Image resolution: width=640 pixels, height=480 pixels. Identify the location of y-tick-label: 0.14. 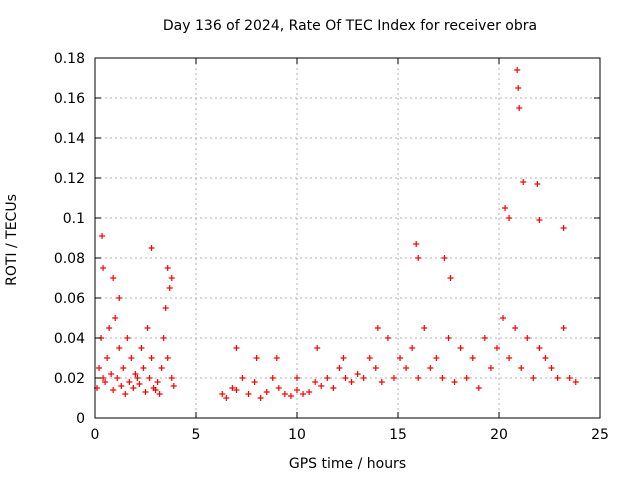
(69, 139).